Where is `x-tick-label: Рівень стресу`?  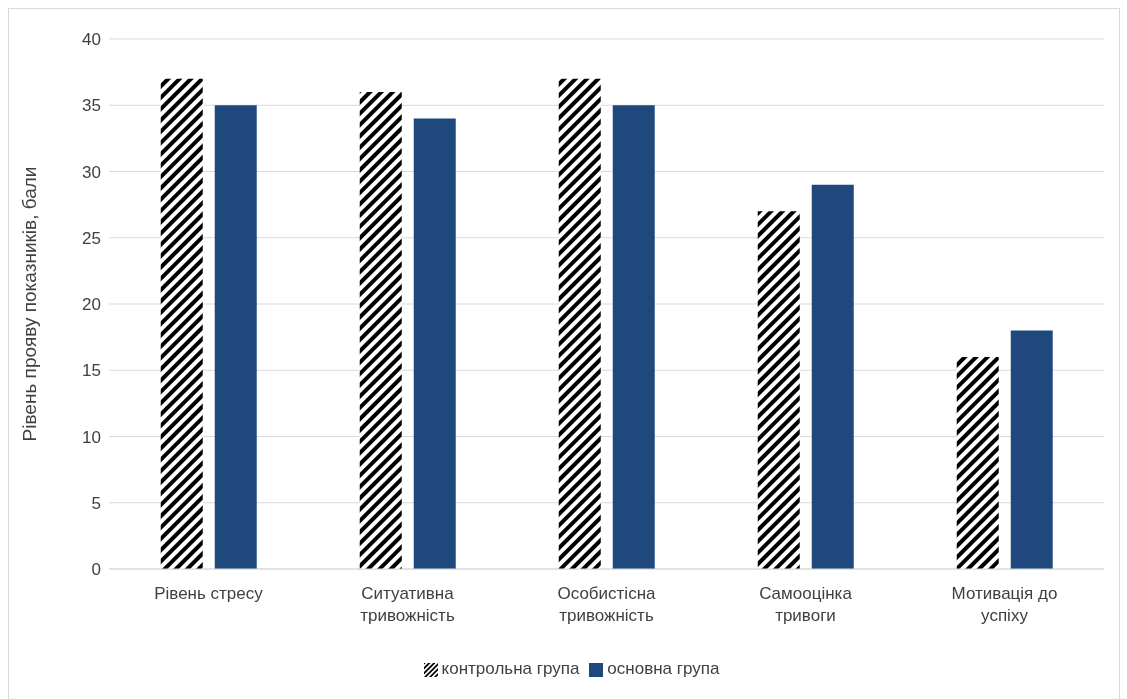
x-tick-label: Рівень стресу is located at coordinates (209, 593).